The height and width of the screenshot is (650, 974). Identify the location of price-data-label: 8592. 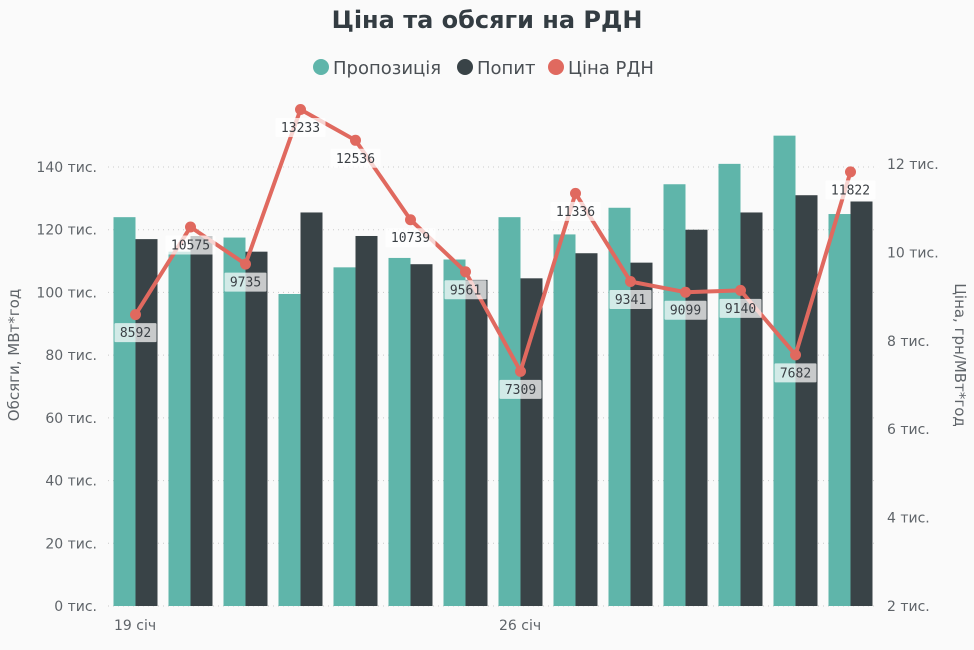
(135, 333).